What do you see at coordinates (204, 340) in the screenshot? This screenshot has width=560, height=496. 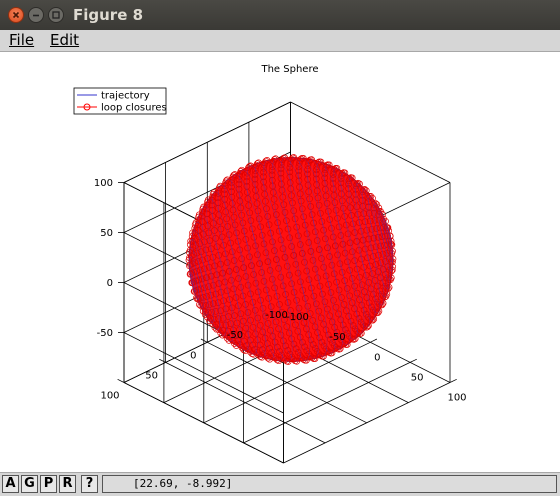 I see `y-tick-mark` at bounding box center [204, 340].